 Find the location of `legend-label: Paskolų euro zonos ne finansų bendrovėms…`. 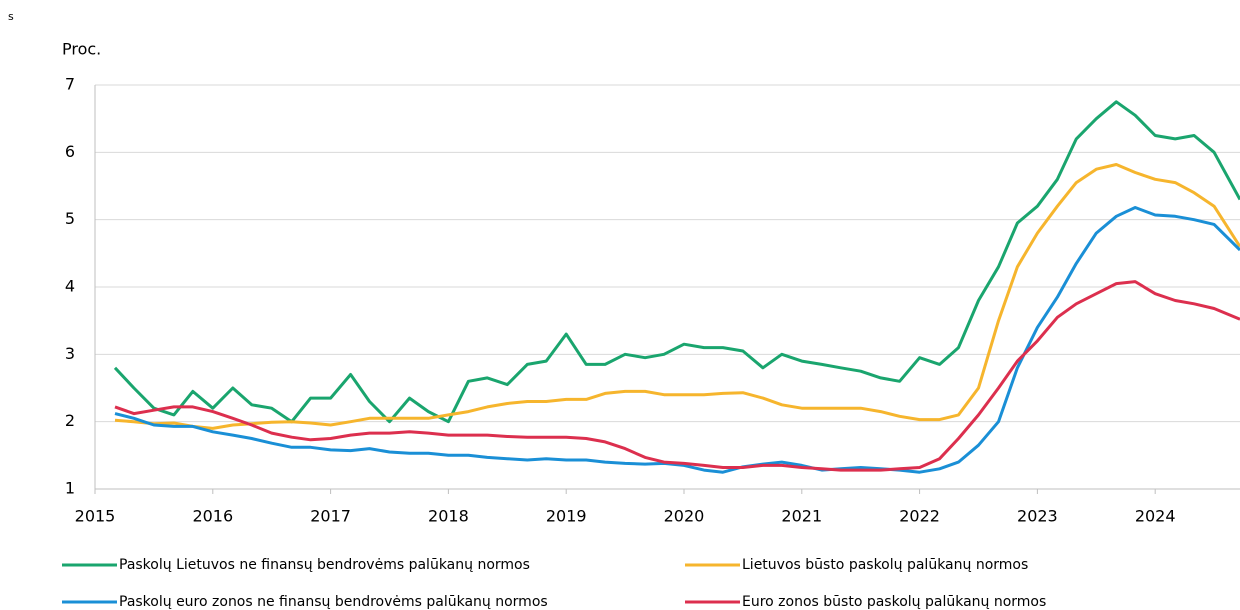

legend-label: Paskolų euro zonos ne finansų bendrovėms… is located at coordinates (333, 602).